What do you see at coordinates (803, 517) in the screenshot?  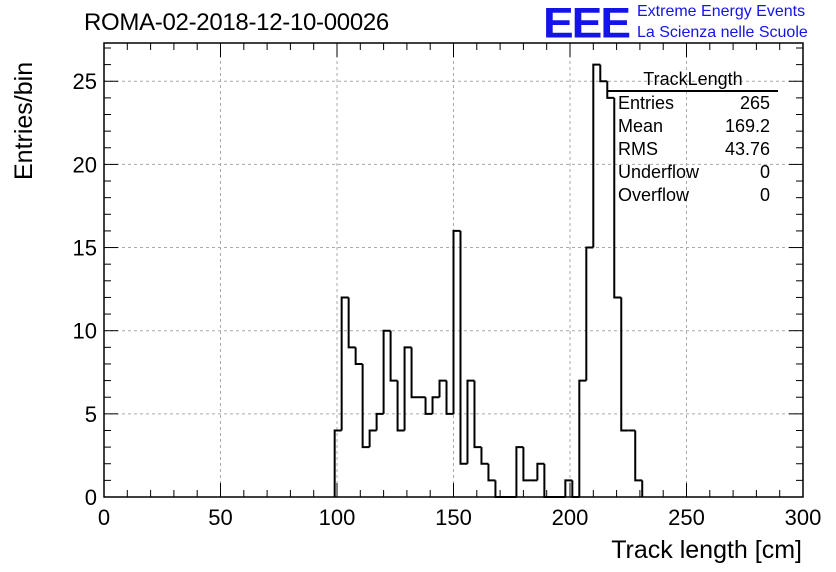 I see `x-tick-label: 300` at bounding box center [803, 517].